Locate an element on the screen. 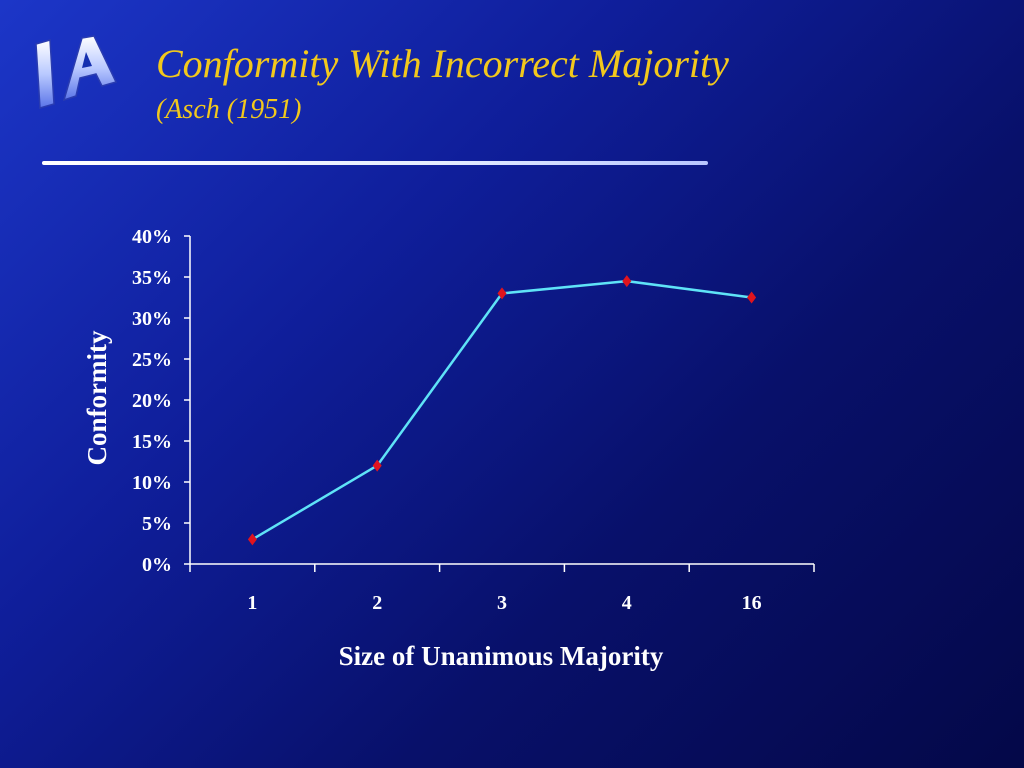  y-axis-ticks: 0% 5% 10% 15% 20% 25% 30% 35% 40% is located at coordinates (161, 401).